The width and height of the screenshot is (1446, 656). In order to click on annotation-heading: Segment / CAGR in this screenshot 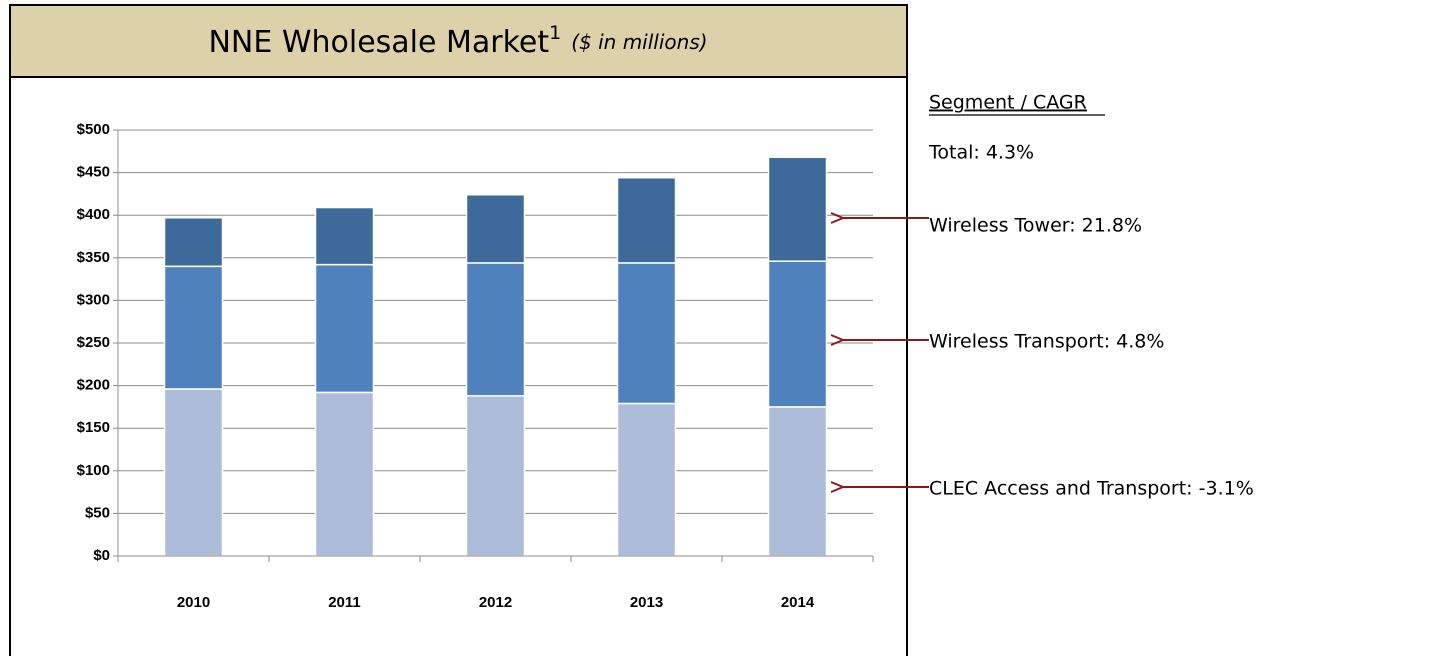, I will do `click(1008, 103)`.